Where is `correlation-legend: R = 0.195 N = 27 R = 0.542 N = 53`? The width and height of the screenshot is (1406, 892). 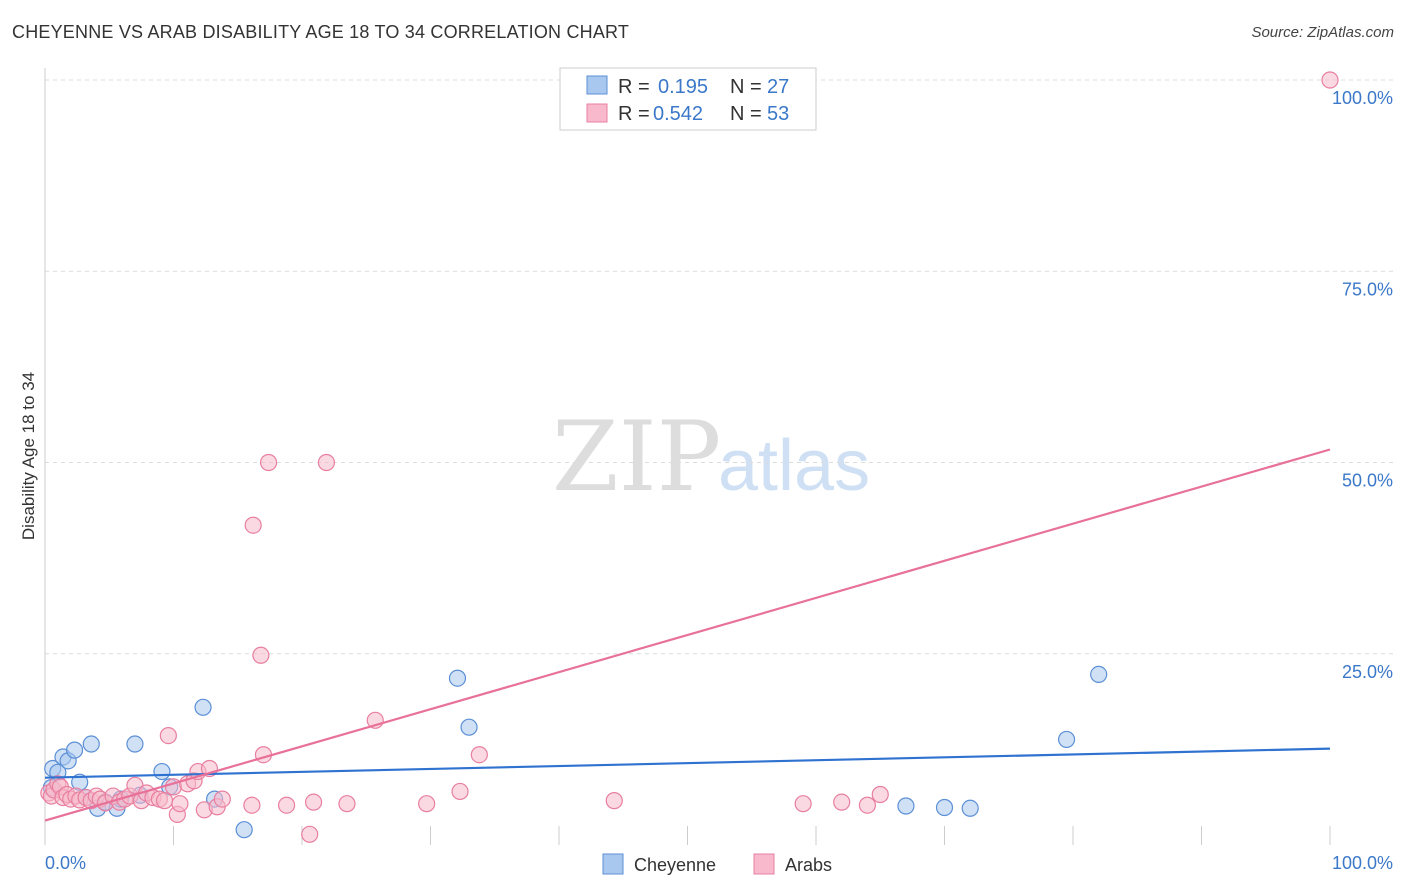 correlation-legend: R = 0.195 N = 27 R = 0.542 N = 53 is located at coordinates (688, 99).